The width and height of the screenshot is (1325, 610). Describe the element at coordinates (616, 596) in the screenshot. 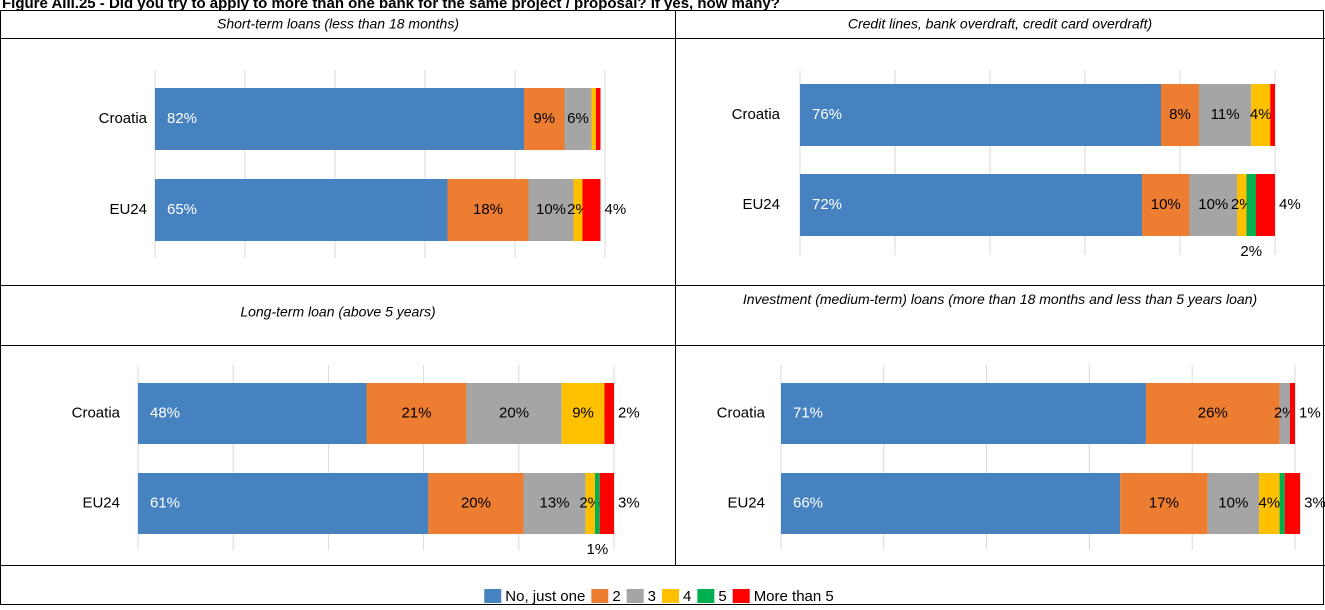

I see `legend-label: 2` at that location.